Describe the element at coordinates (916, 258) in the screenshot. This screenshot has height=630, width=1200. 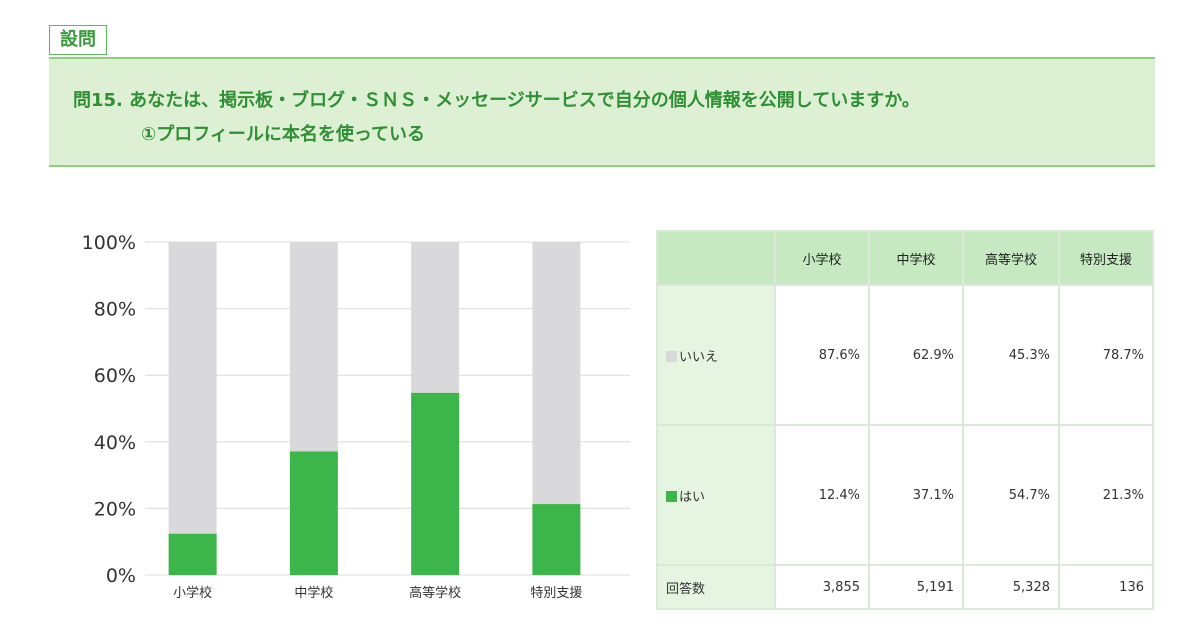
I see `table-column-header: 中学校` at that location.